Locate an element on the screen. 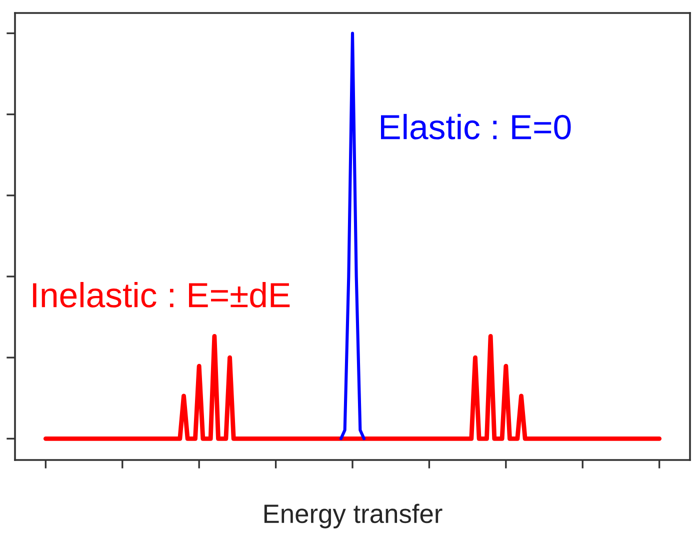 The height and width of the screenshot is (534, 693). x-axis-title: Energy transfer is located at coordinates (353, 516).